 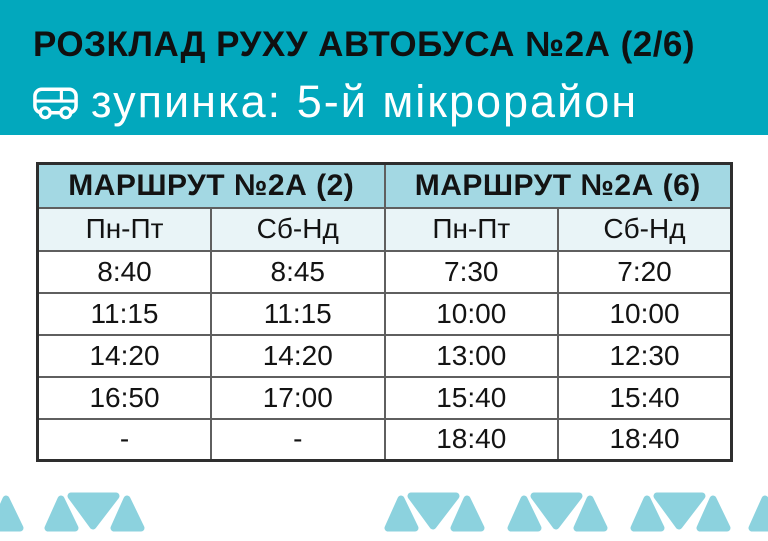 What do you see at coordinates (471, 271) in the screenshot?
I see `time-cell: 7:30` at bounding box center [471, 271].